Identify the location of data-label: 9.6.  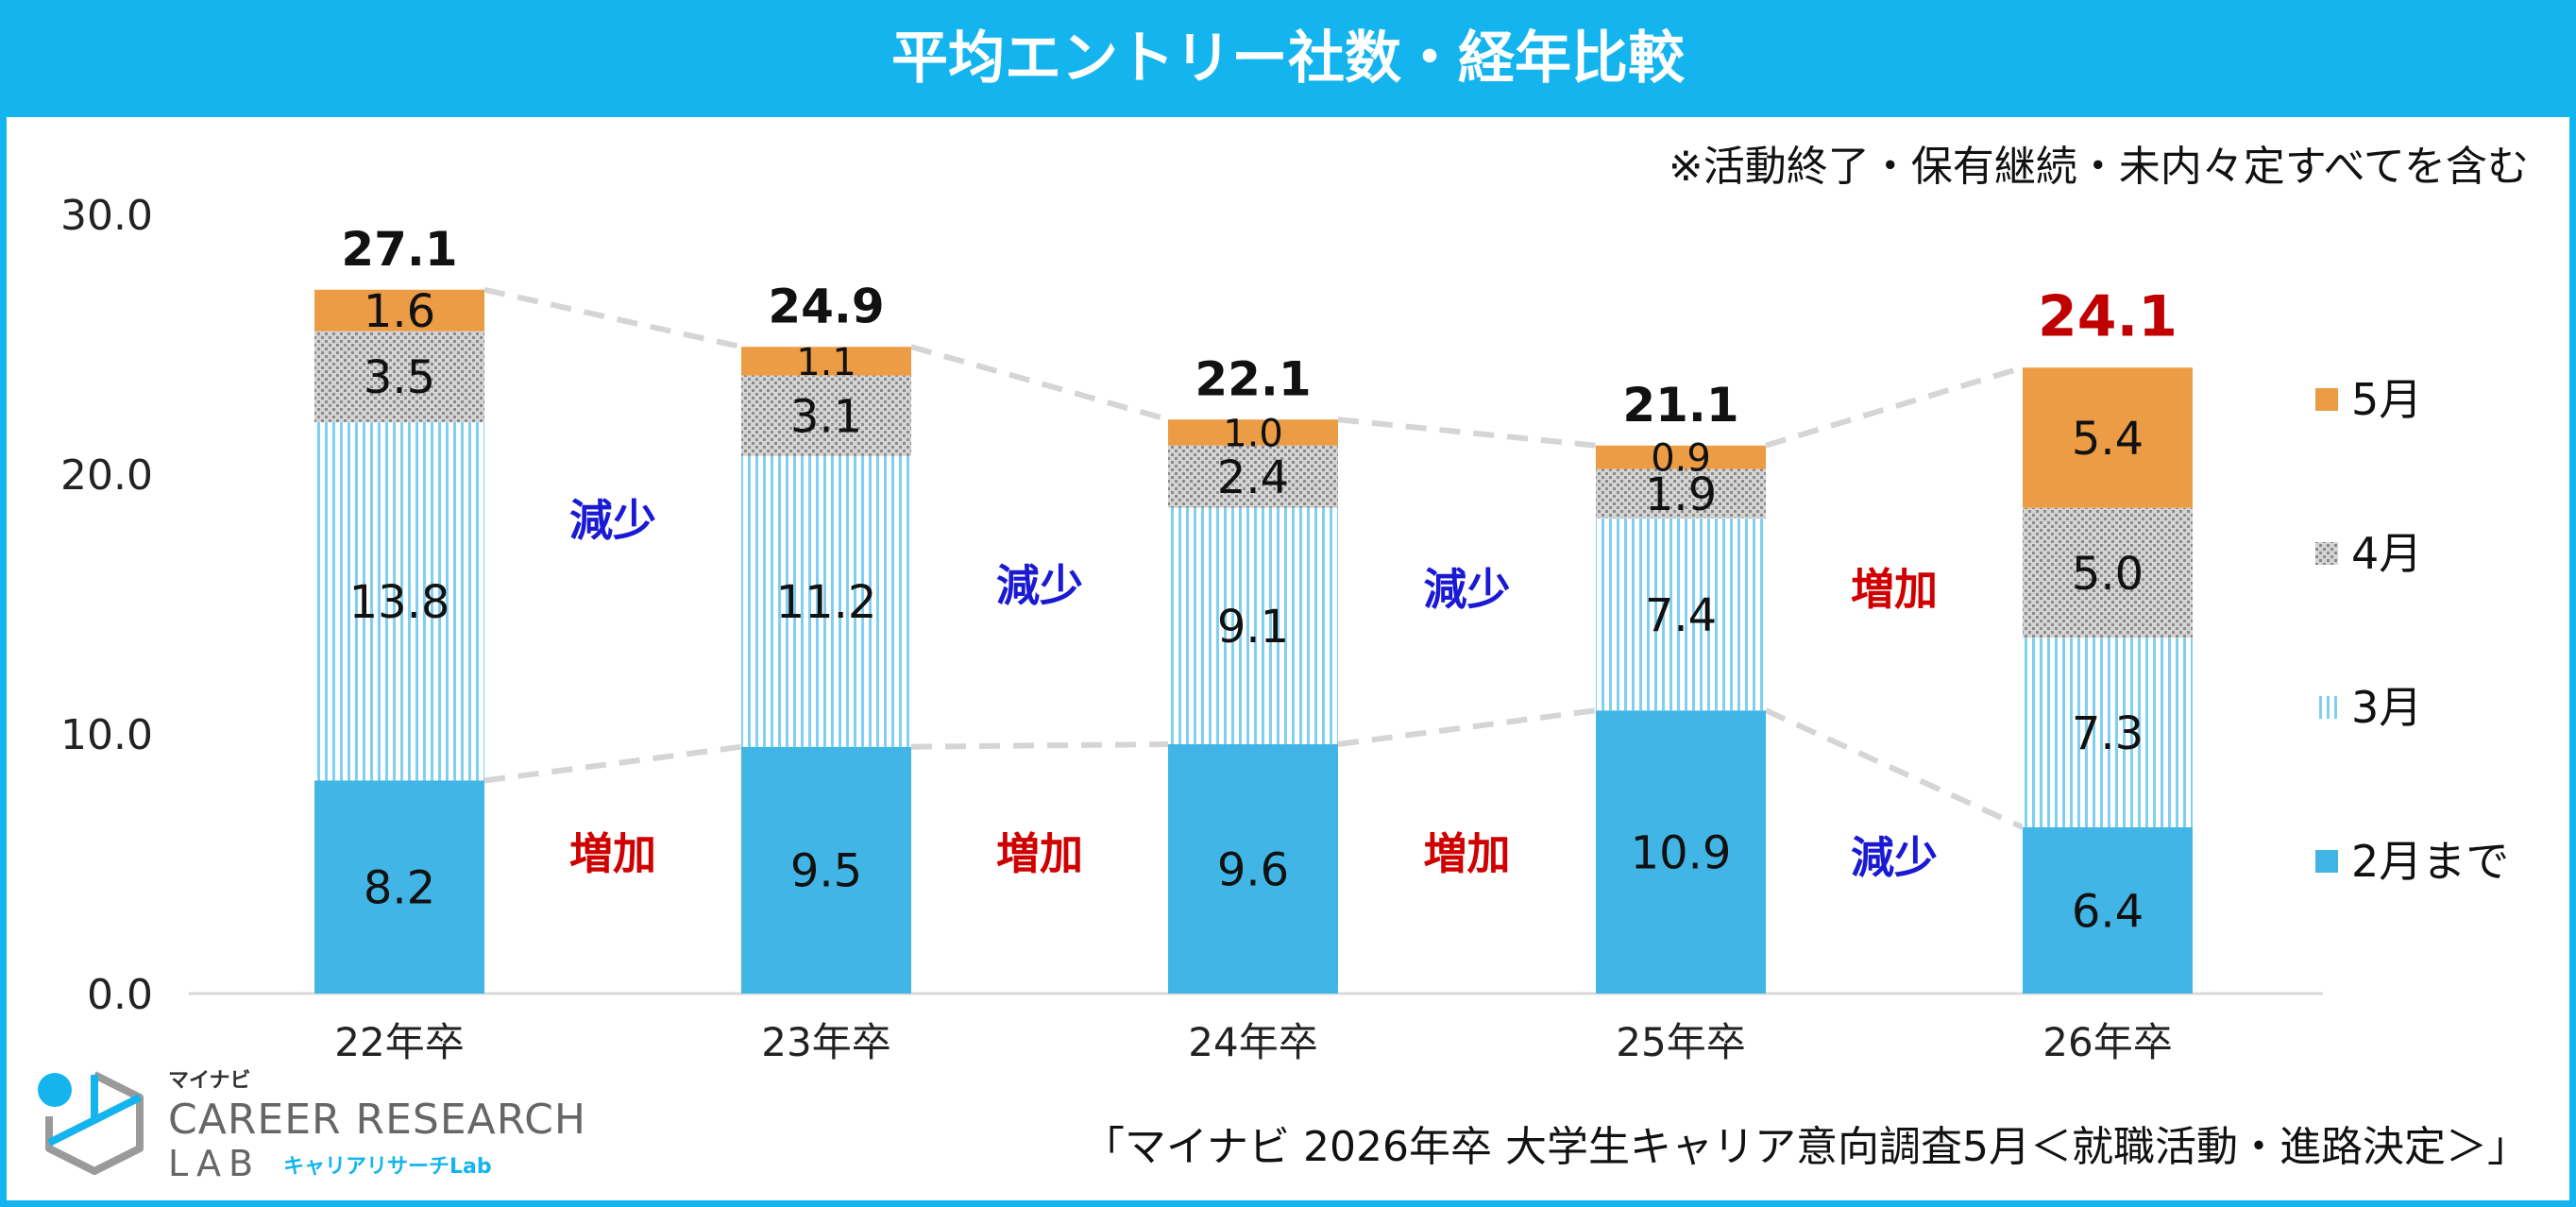
(1253, 869).